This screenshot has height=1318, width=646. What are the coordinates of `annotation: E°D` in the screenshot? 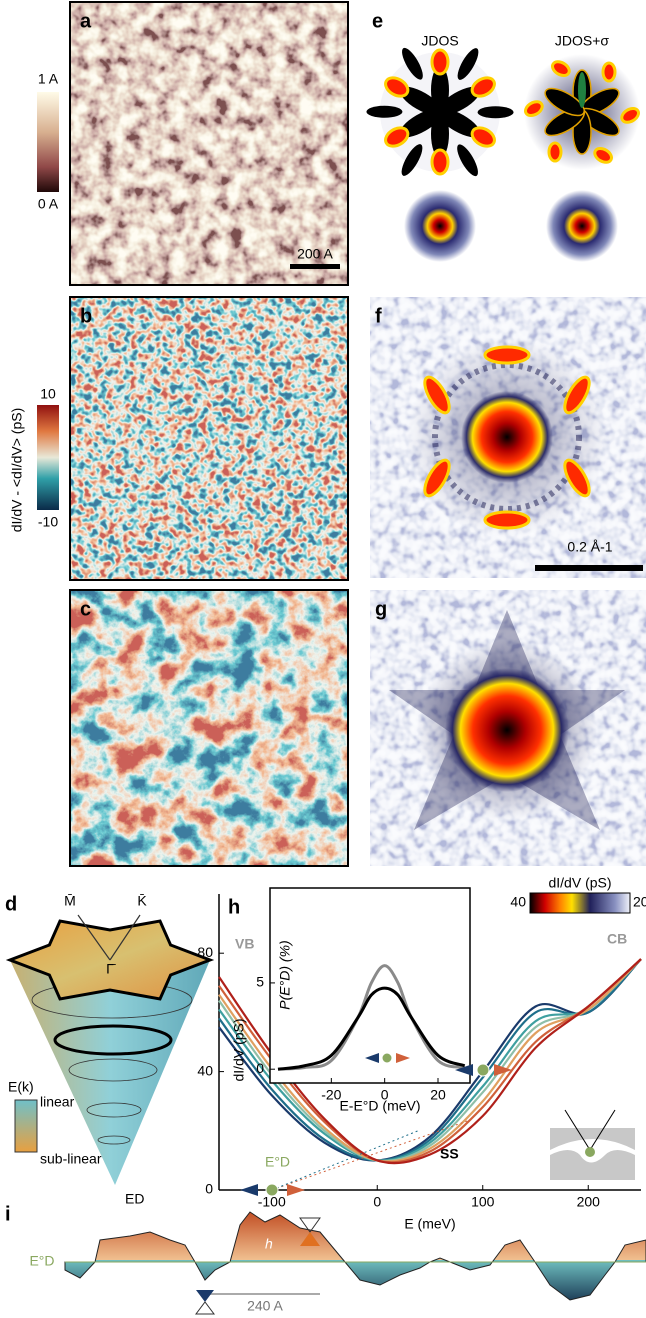 It's located at (277, 1162).